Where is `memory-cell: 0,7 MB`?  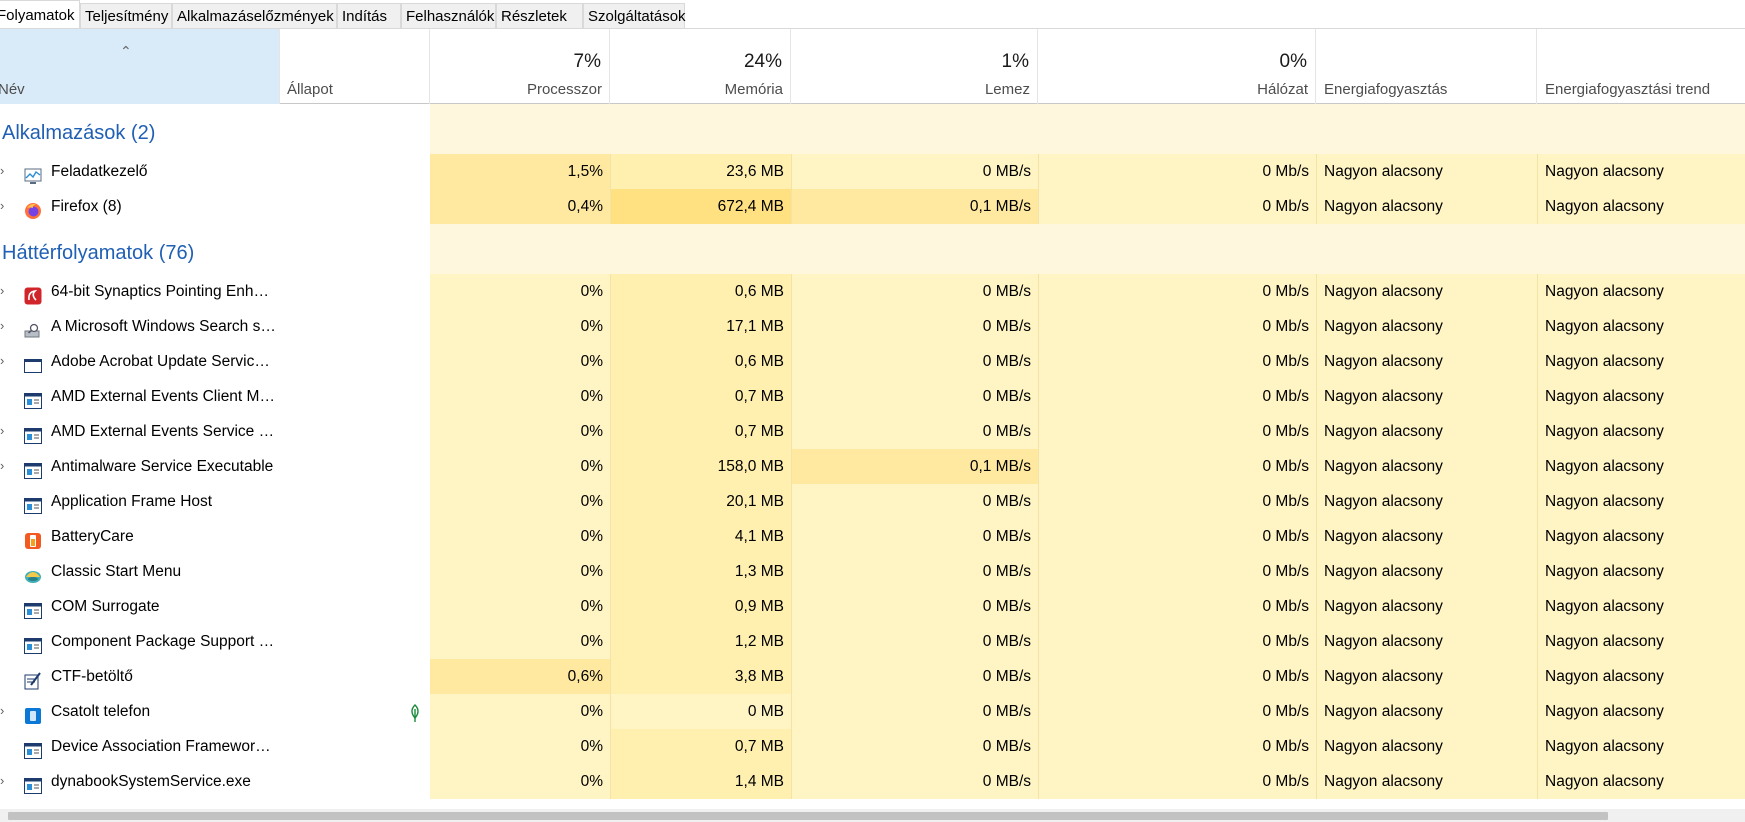
memory-cell: 0,7 MB is located at coordinates (700, 746).